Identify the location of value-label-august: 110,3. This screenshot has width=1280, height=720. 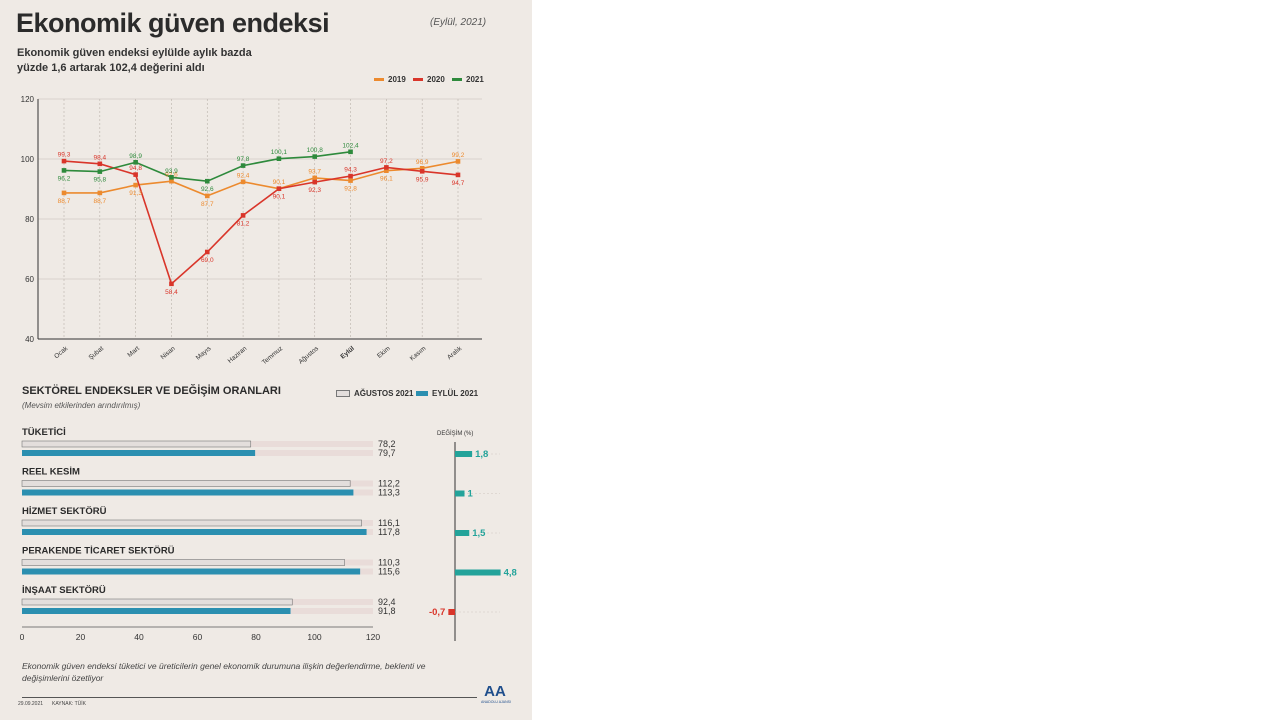
(389, 563).